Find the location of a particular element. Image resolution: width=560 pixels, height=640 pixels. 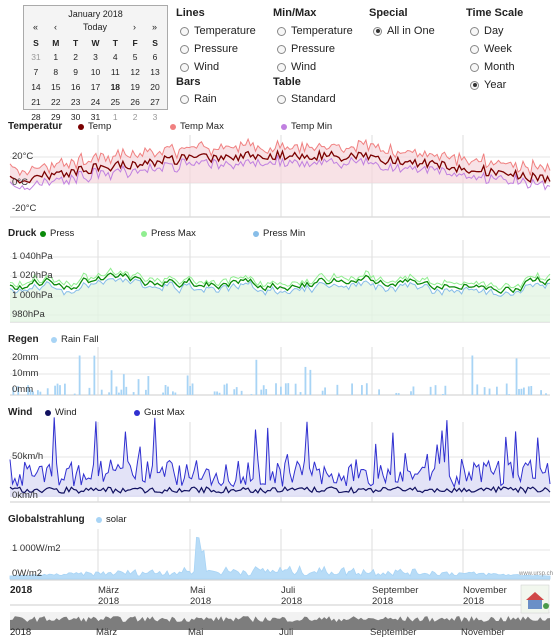

next-year-button: » is located at coordinates (155, 27).